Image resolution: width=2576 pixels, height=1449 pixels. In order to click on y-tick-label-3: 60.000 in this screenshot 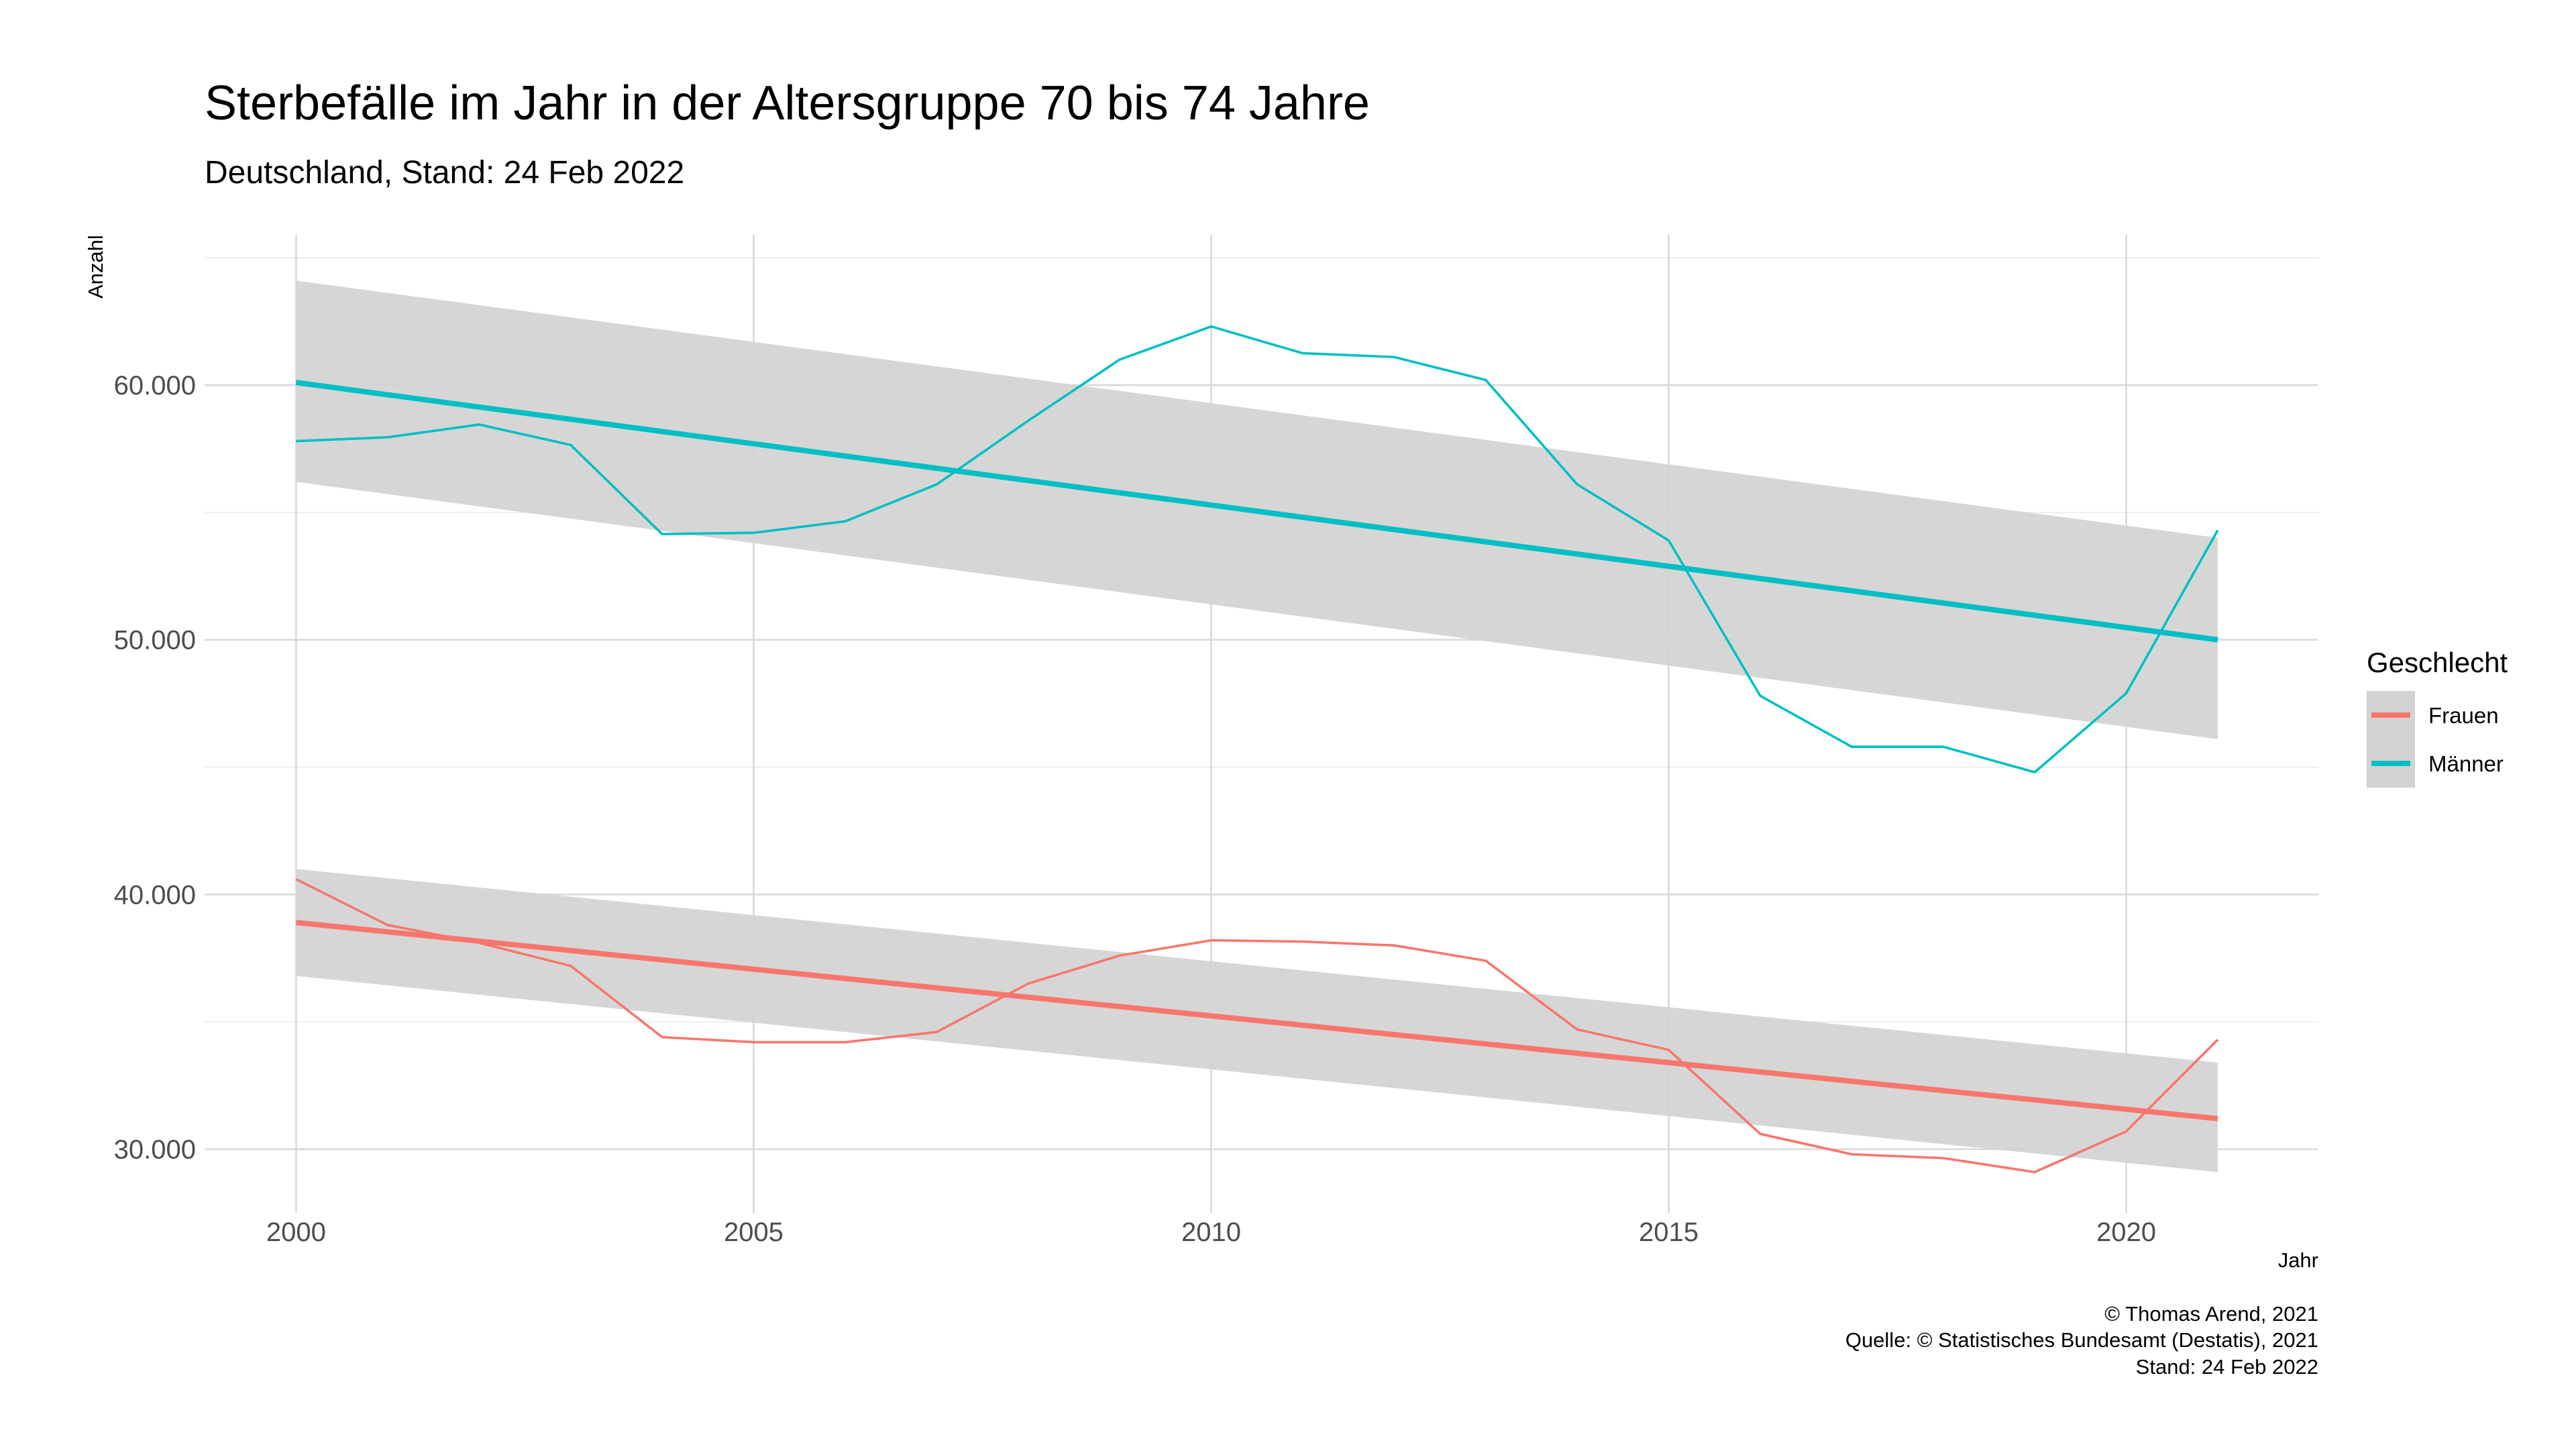, I will do `click(155, 385)`.